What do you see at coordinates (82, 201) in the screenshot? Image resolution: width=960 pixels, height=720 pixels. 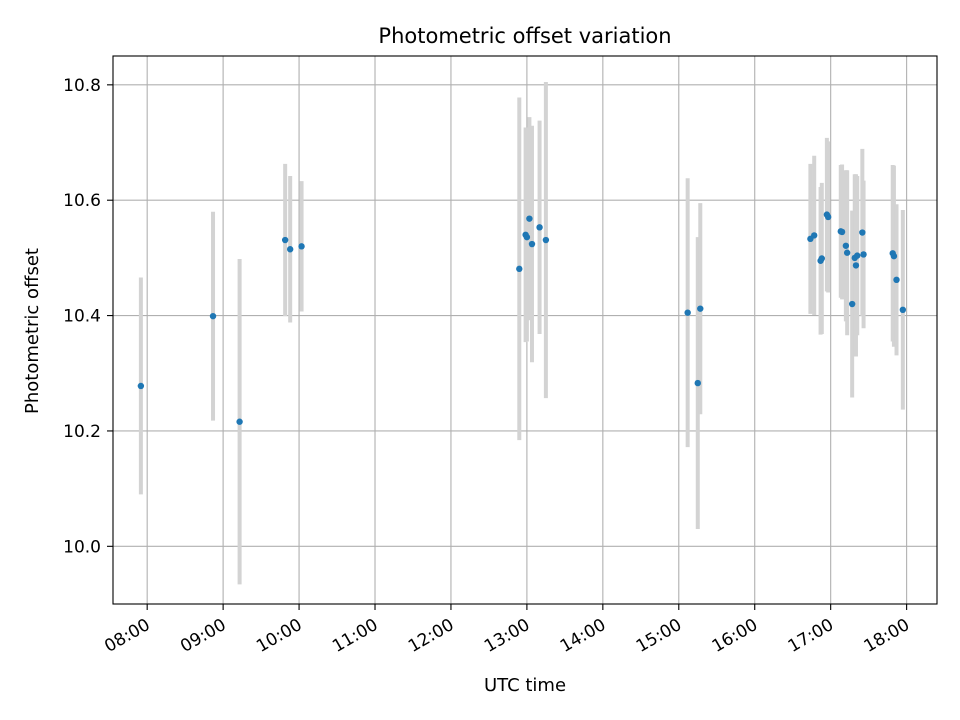 I see `y-tick-label: 10.6` at bounding box center [82, 201].